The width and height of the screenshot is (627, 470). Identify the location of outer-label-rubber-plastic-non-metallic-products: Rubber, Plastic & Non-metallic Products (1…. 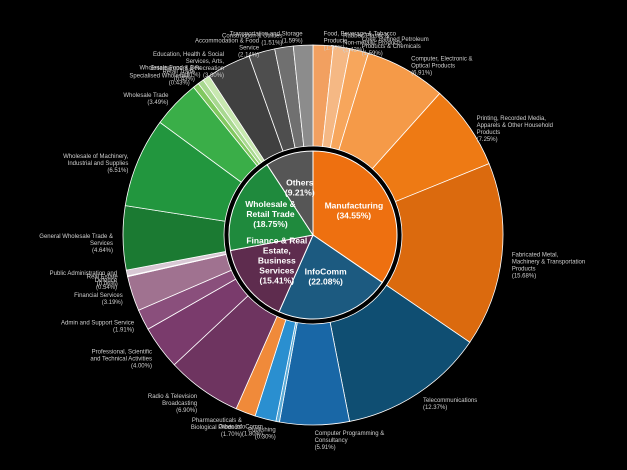
(372, 43).